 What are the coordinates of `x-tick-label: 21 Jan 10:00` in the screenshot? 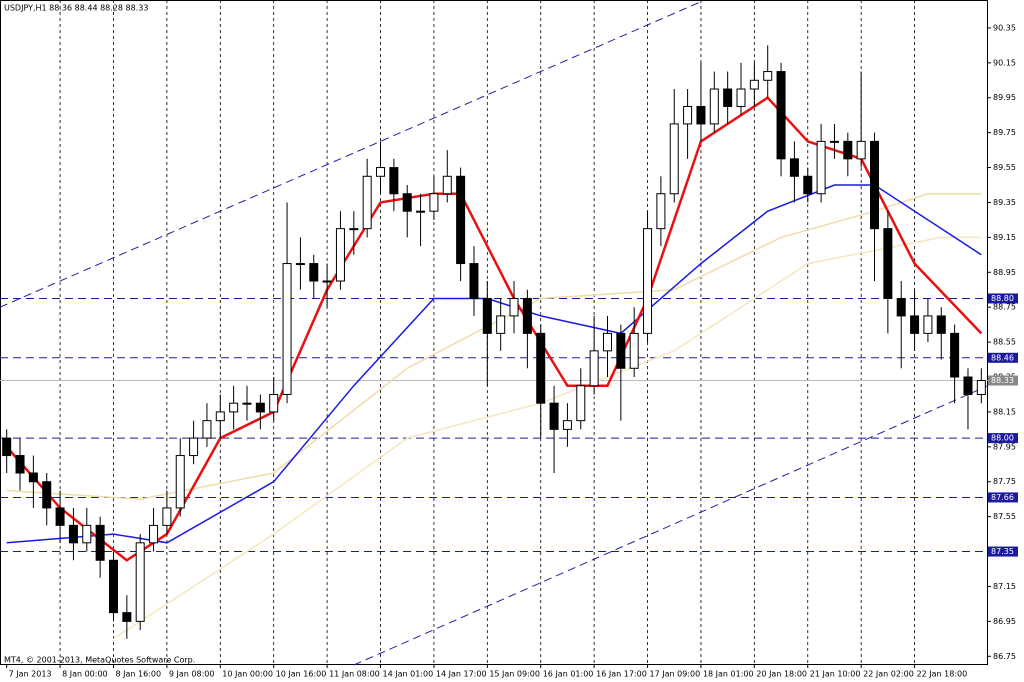 It's located at (835, 674).